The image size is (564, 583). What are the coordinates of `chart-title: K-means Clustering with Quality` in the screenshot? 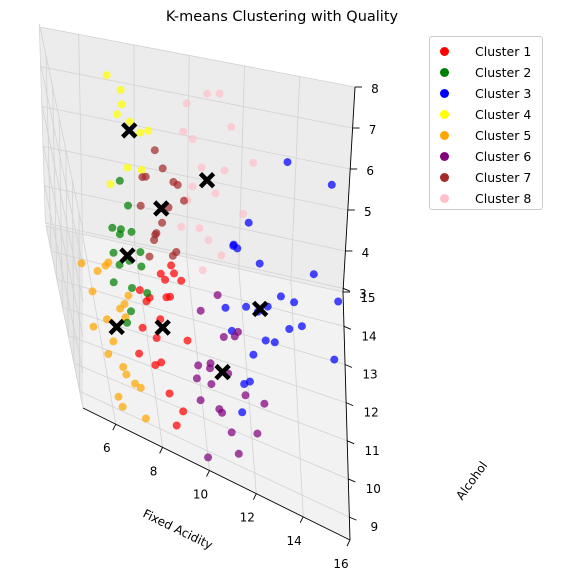 It's located at (282, 17).